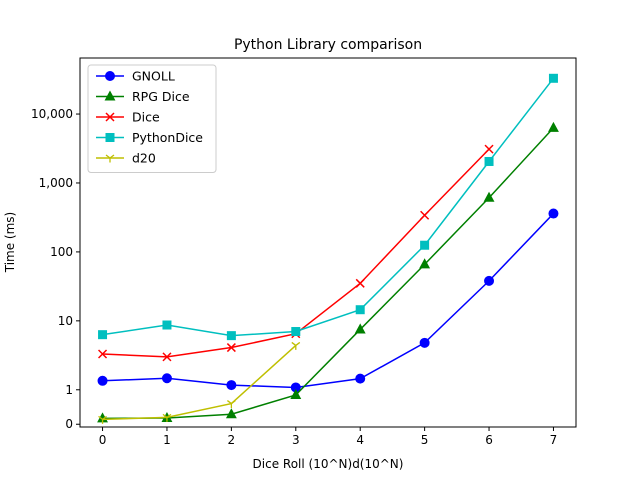 Image resolution: width=640 pixels, height=480 pixels. Describe the element at coordinates (103, 440) in the screenshot. I see `x-tick-label: 0` at that location.